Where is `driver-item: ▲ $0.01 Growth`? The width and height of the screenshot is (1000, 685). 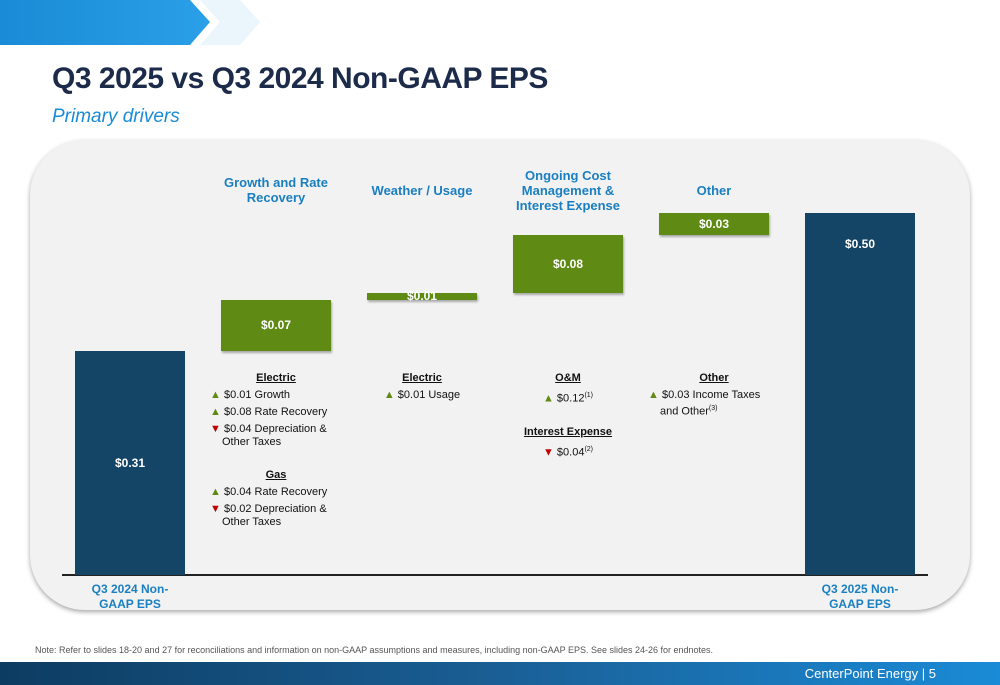
driver-item: ▲ $0.01 Growth is located at coordinates (276, 395).